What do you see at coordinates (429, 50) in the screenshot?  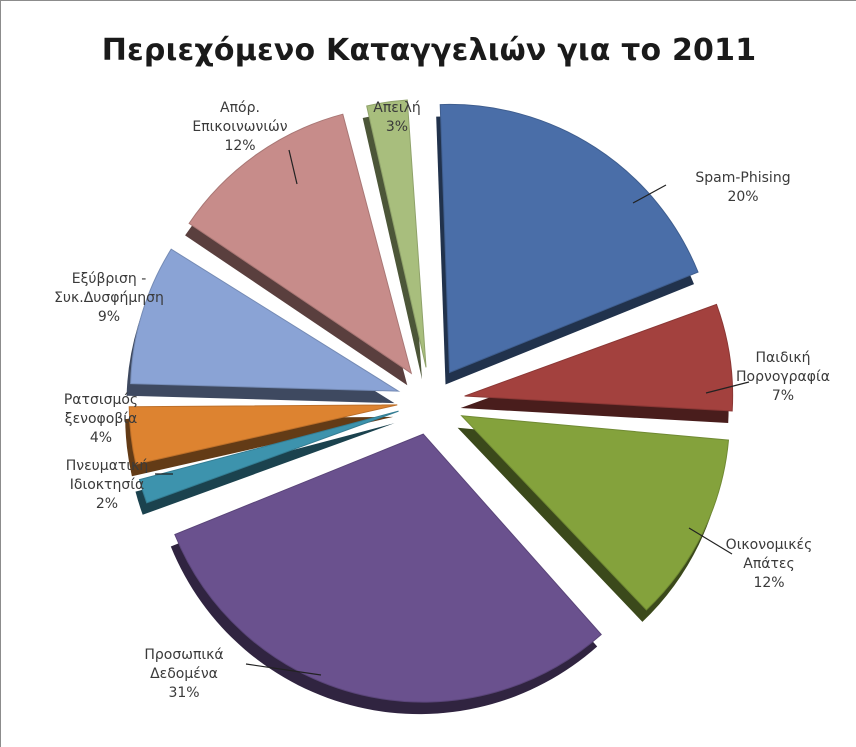 I see `chart-title: Περιεχόμενο Καταγγελιών για το 2011` at bounding box center [429, 50].